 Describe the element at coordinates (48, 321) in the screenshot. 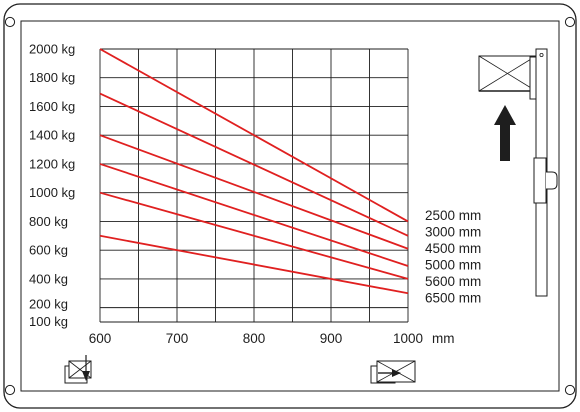

I see `y-tick-label: 100 kg` at that location.